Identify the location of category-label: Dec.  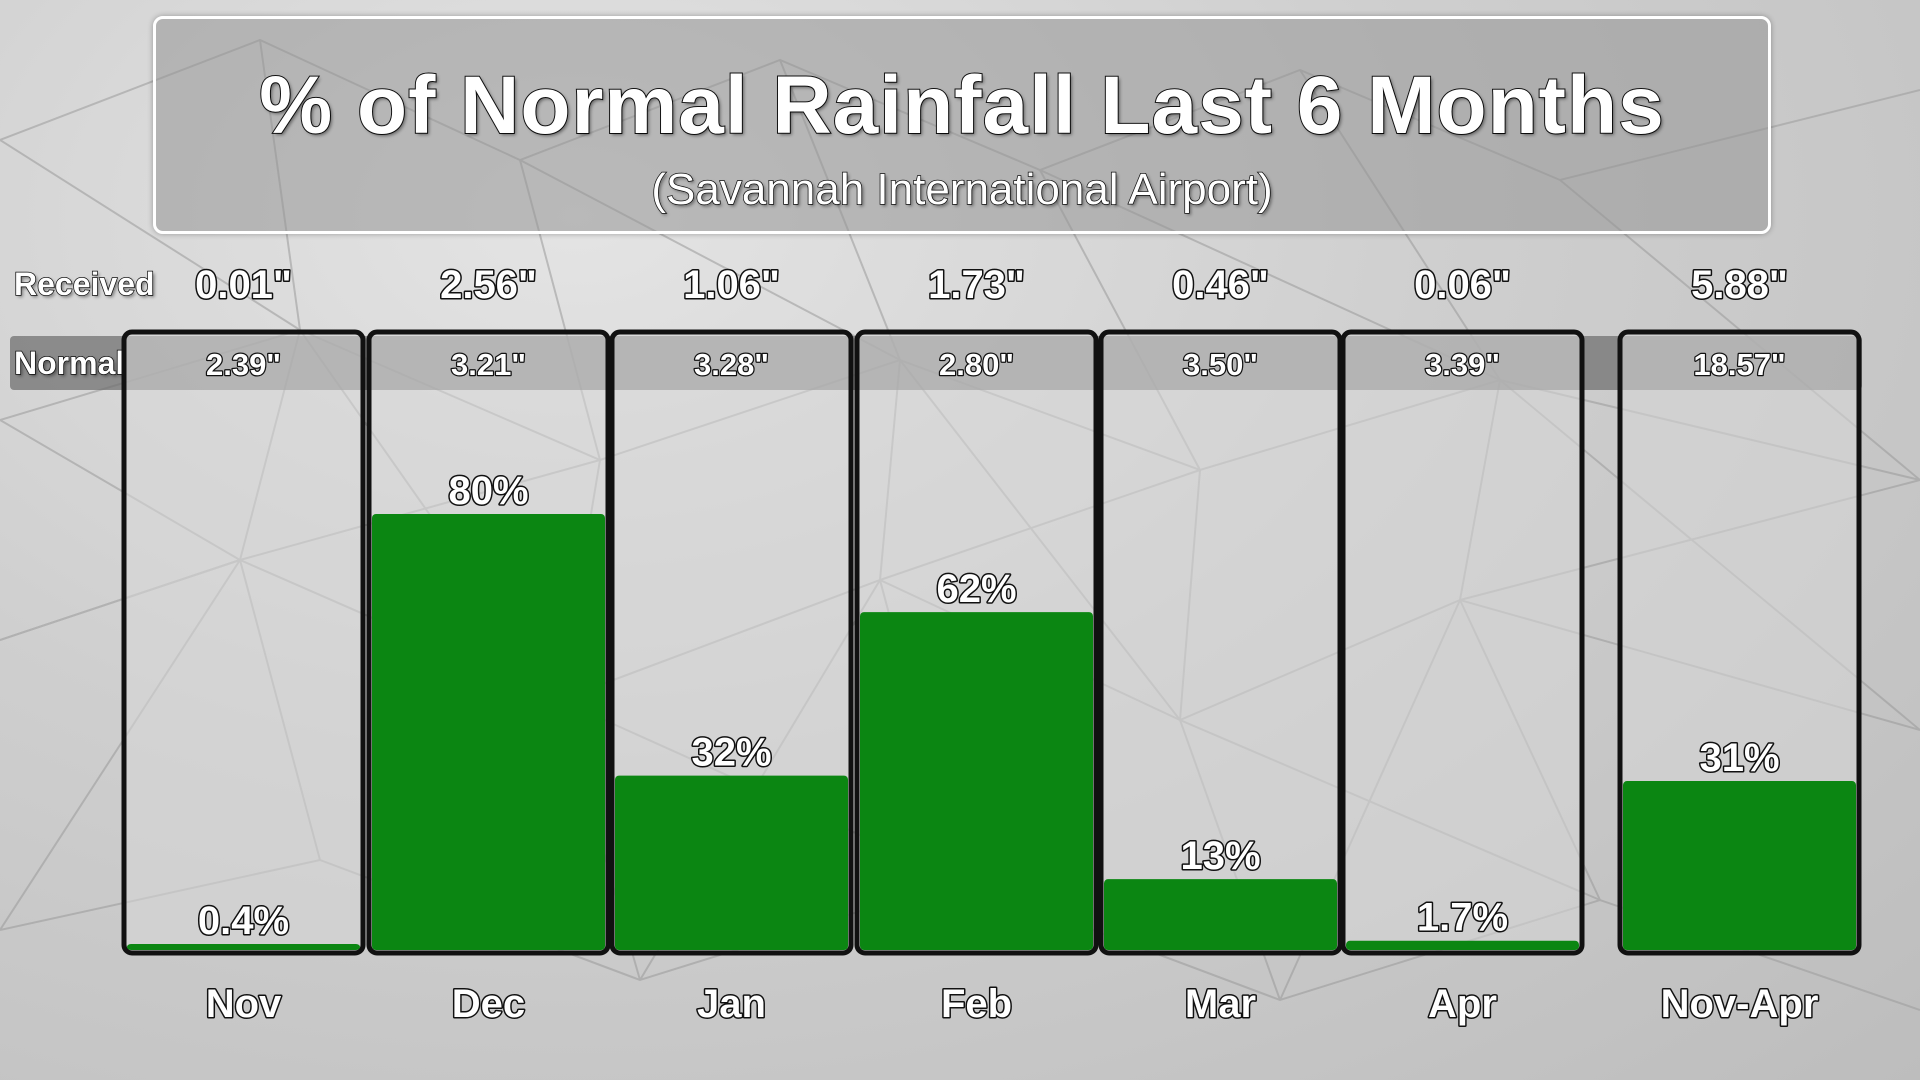
(488, 1004).